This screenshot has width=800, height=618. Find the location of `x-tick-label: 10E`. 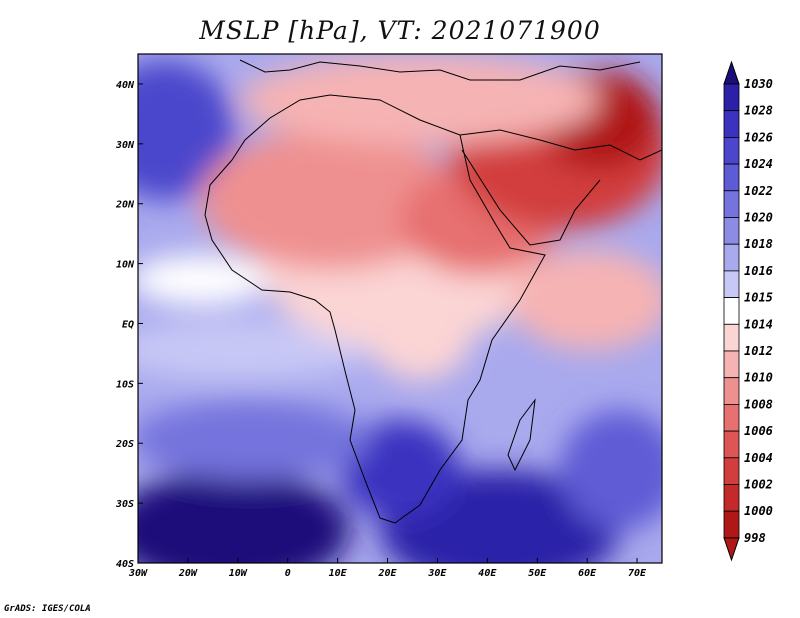

x-tick-label: 10E is located at coordinates (338, 573).